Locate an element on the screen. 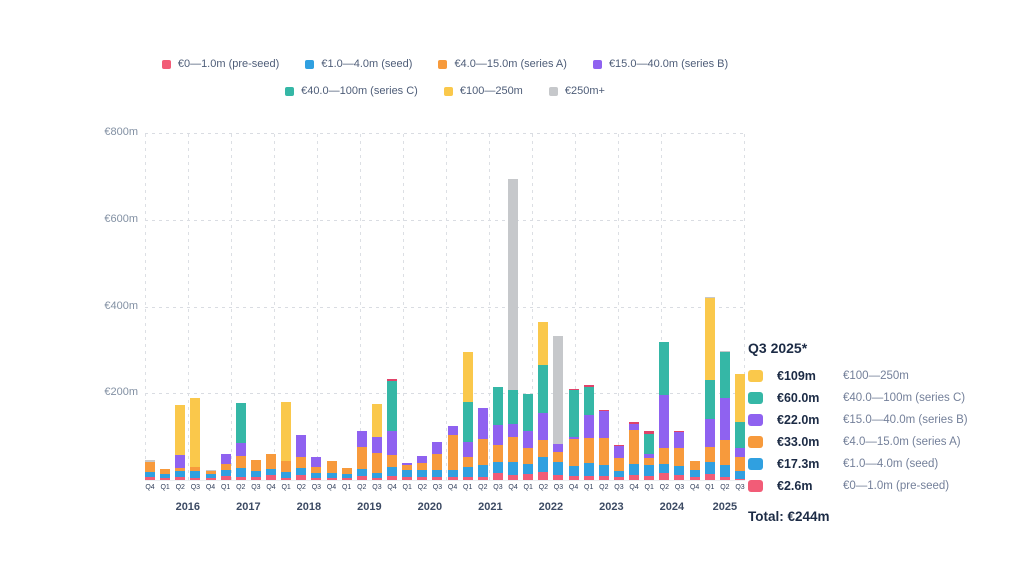  legend-item-seed: €1.0—4.0m (seed) is located at coordinates (358, 64).